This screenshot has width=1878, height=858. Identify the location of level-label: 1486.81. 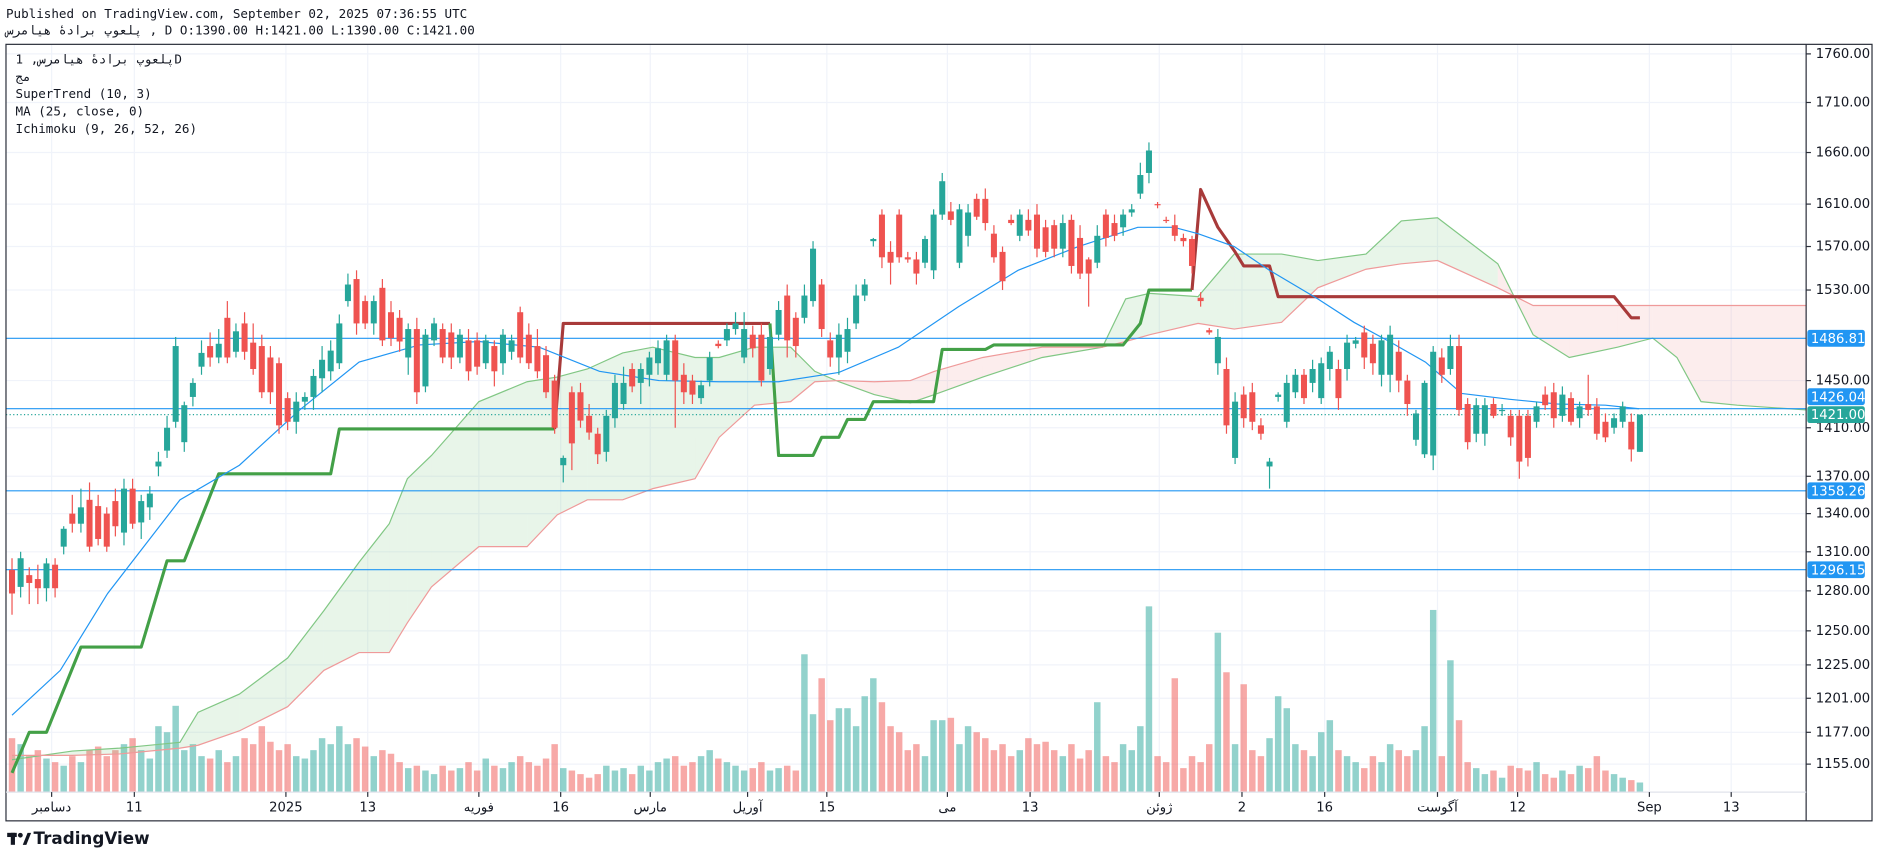
(1838, 339).